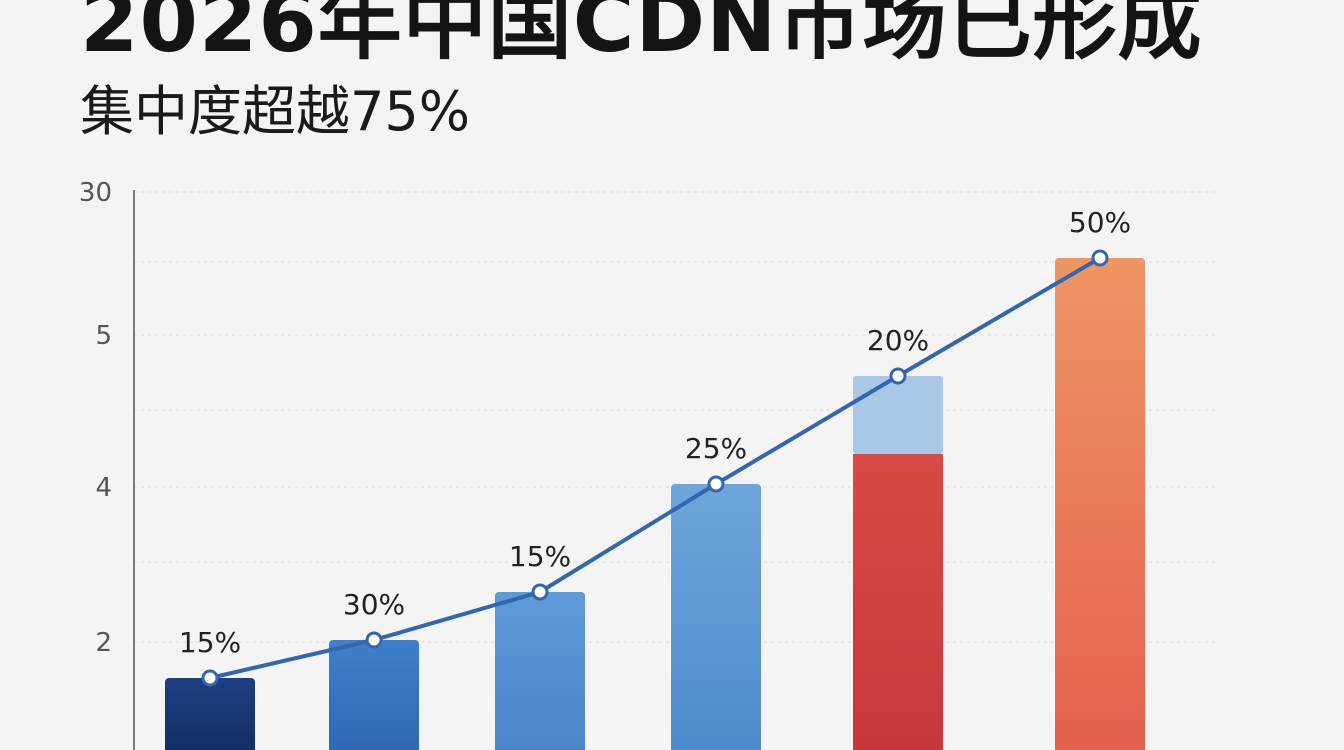 The height and width of the screenshot is (750, 1344). What do you see at coordinates (716, 448) in the screenshot?
I see `data-label: 25%` at bounding box center [716, 448].